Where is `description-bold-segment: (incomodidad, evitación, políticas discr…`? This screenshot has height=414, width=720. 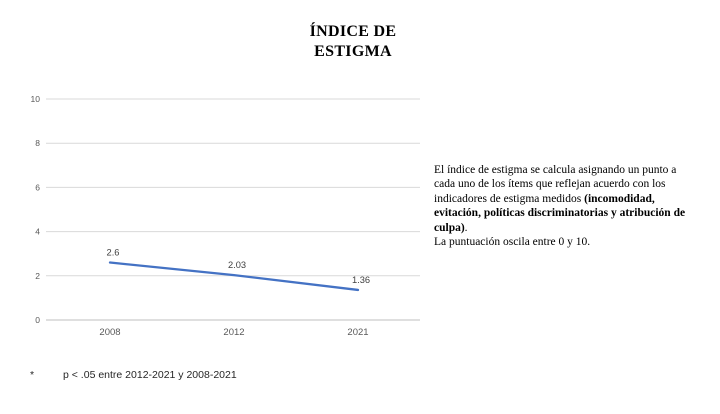
description-bold-segment: (incomodidad, evitación, políticas discr… is located at coordinates (560, 213).